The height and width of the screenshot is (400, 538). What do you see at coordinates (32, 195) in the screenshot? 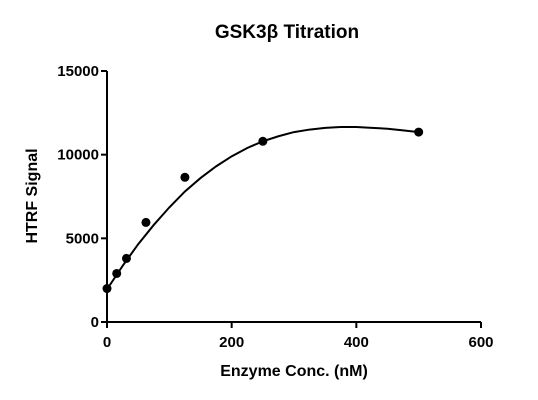
I see `y-axis-label: HTRF Signal` at bounding box center [32, 195].